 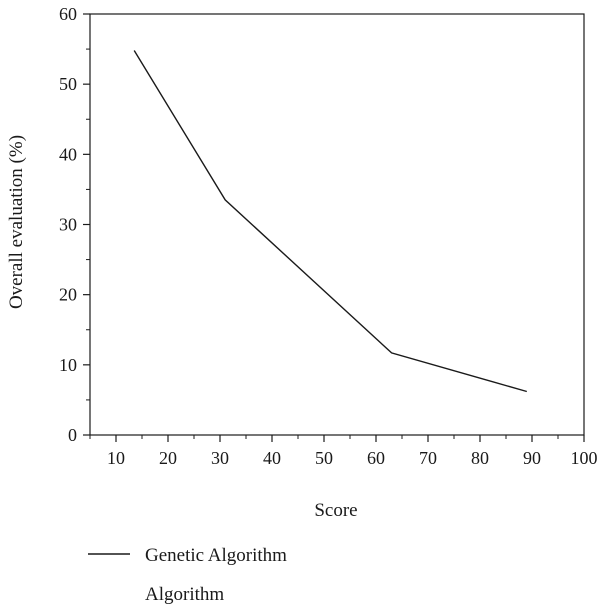 What do you see at coordinates (68, 84) in the screenshot?
I see `y-tick-label: 50` at bounding box center [68, 84].